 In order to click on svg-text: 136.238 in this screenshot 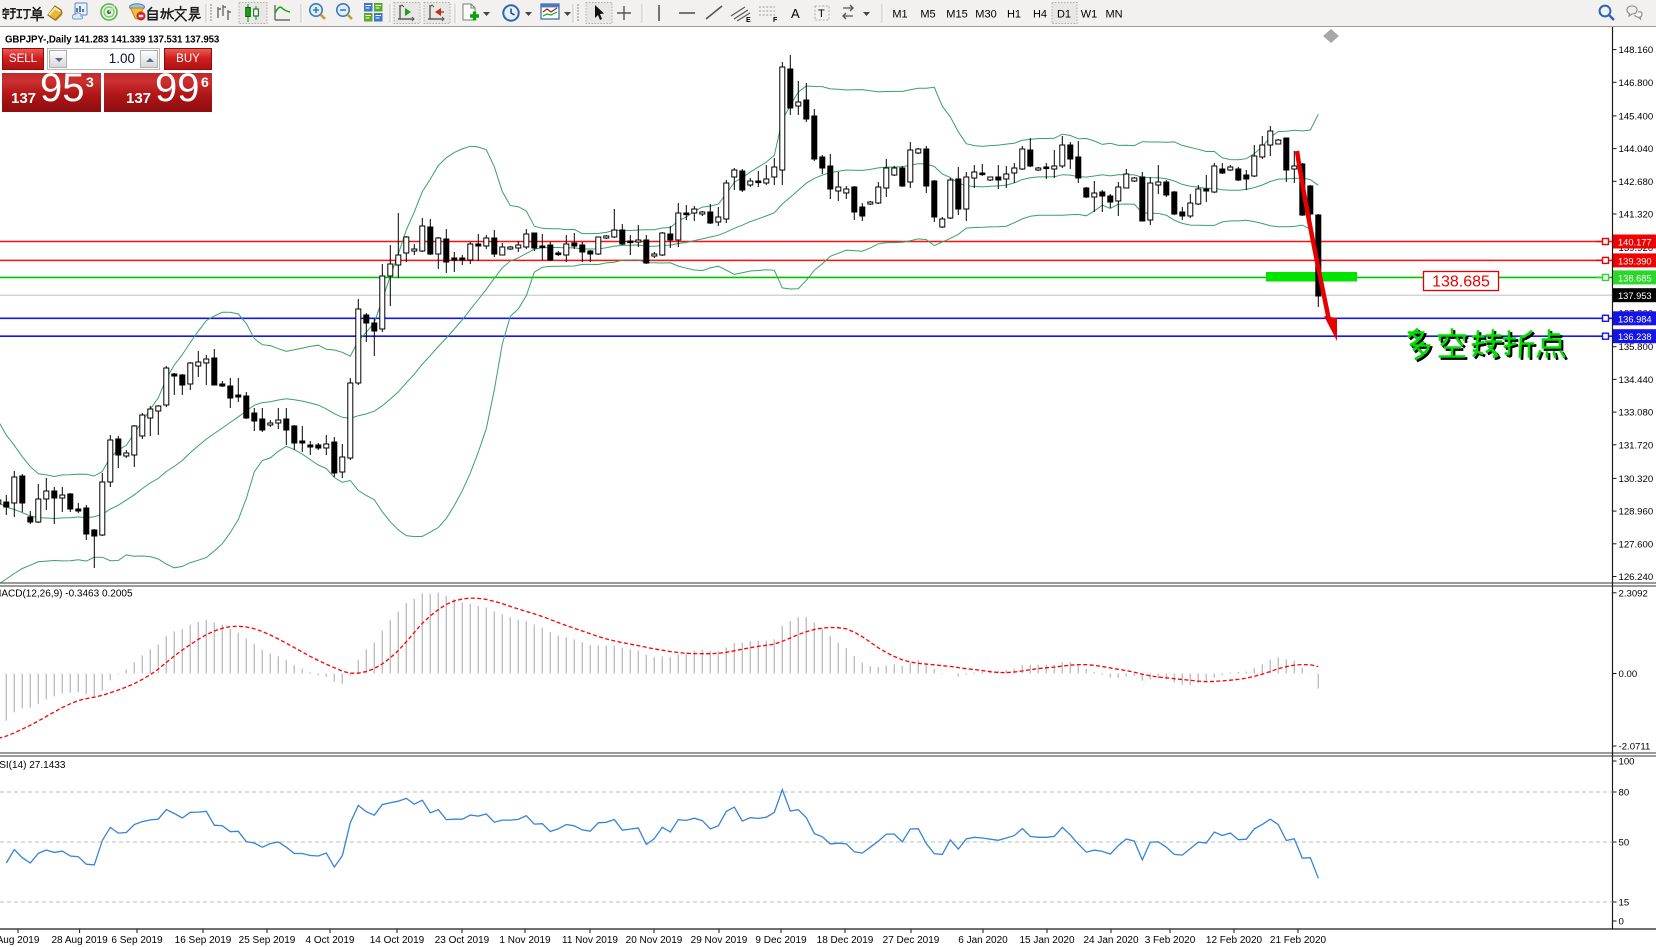, I will do `click(1635, 337)`.